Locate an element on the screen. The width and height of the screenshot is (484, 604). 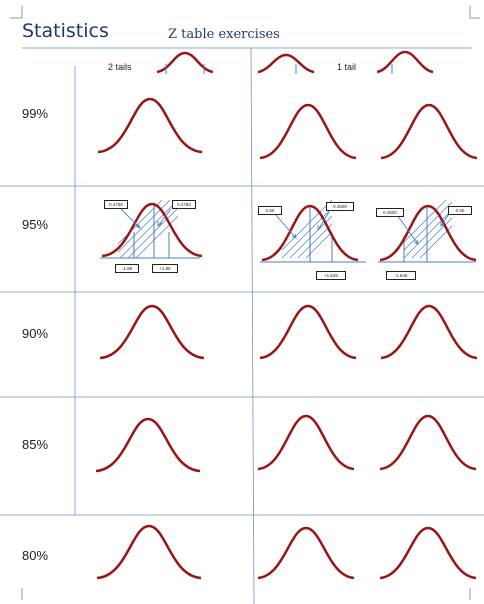
header-curve-one-tail-left is located at coordinates (286, 63).